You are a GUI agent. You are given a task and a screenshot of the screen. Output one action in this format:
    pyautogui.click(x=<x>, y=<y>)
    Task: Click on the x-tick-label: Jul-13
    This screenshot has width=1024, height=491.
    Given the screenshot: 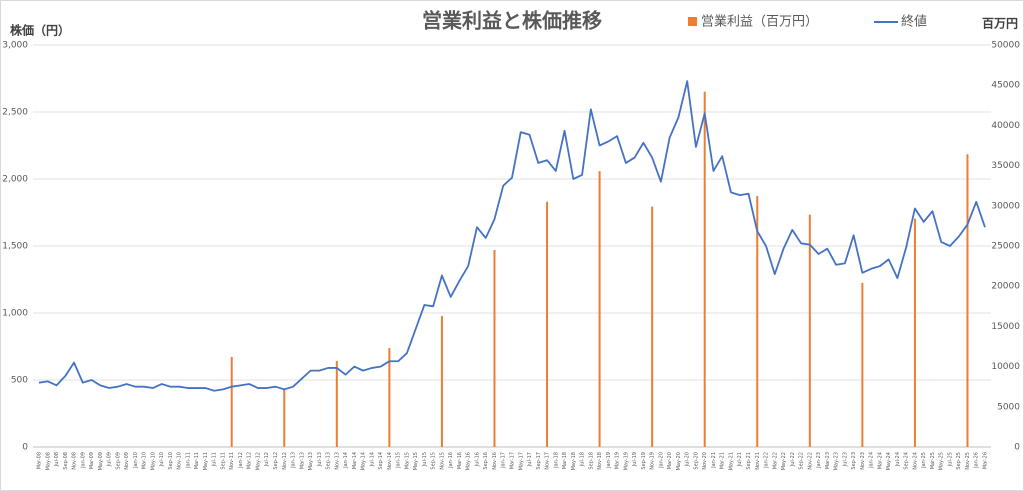 What is the action you would take?
    pyautogui.click(x=320, y=459)
    